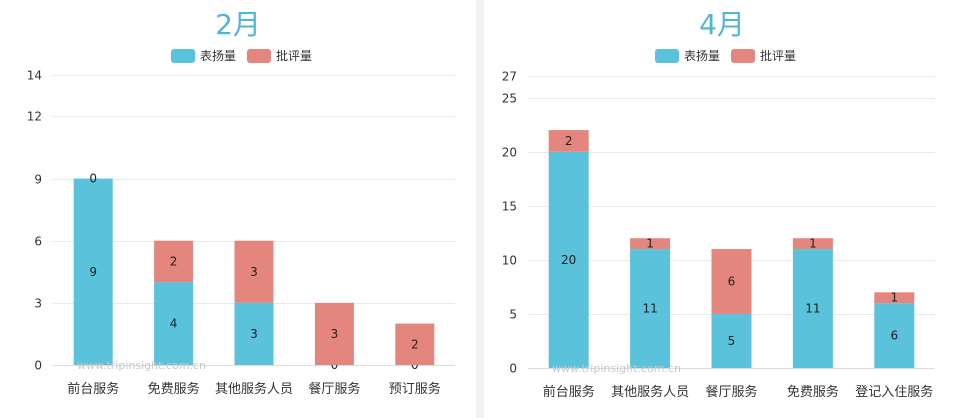 The height and width of the screenshot is (418, 960). What do you see at coordinates (509, 207) in the screenshot?
I see `y-tick-label: 15` at bounding box center [509, 207].